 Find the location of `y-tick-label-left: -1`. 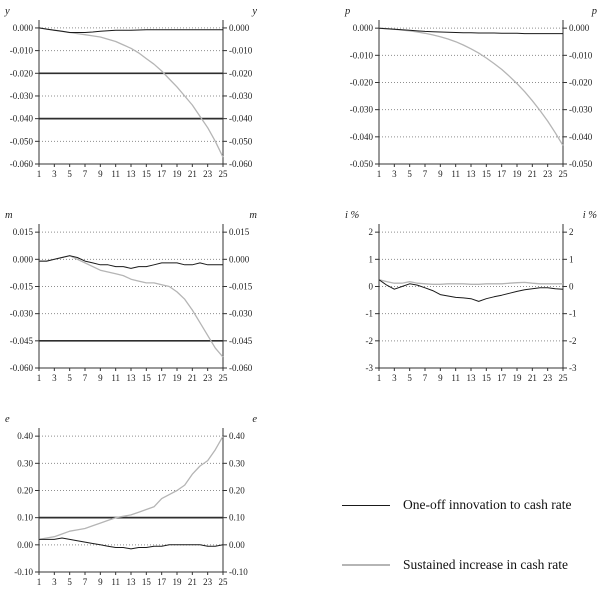

y-tick-label-left: -1 is located at coordinates (370, 314).